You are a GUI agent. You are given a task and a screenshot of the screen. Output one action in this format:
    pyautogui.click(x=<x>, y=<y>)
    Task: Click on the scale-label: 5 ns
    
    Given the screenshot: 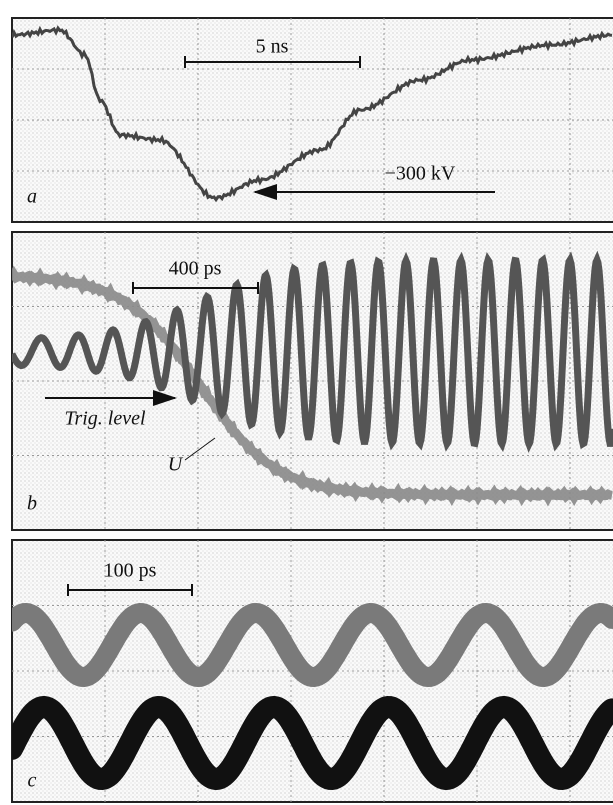 What is the action you would take?
    pyautogui.click(x=272, y=47)
    